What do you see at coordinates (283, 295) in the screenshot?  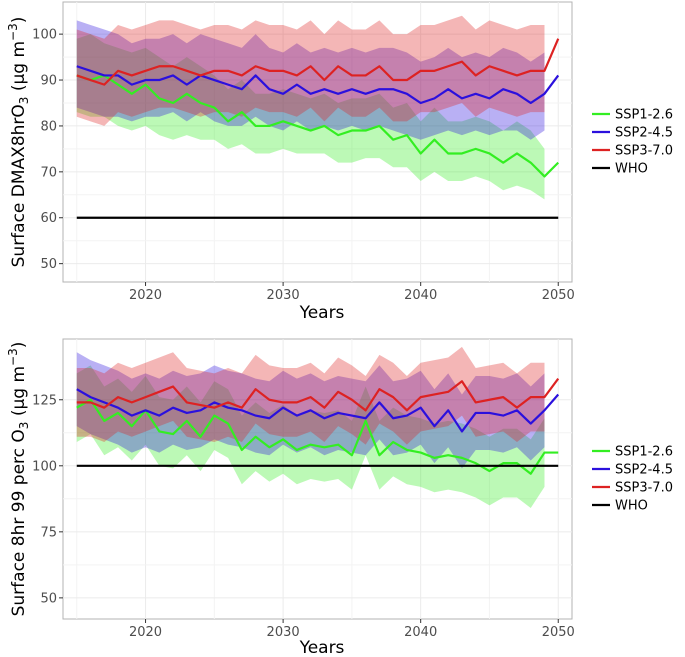 I see `top-x-tick-label: 2030` at bounding box center [283, 295].